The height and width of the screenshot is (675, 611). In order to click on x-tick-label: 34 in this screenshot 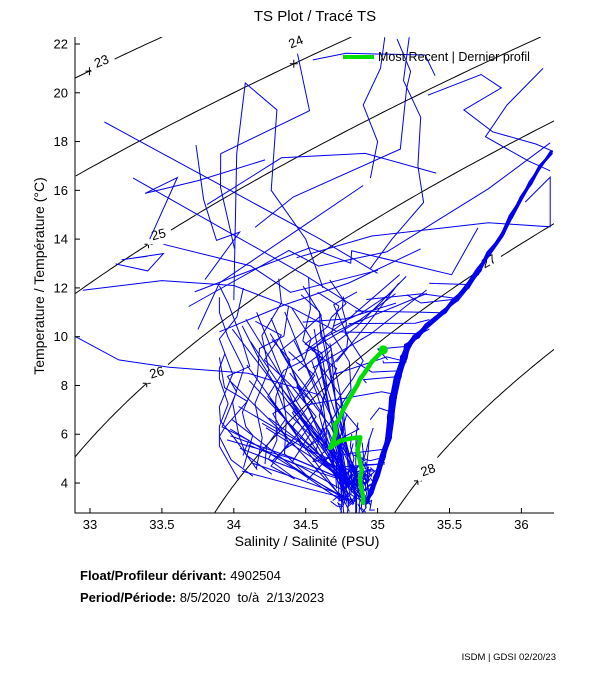, I will do `click(234, 524)`.